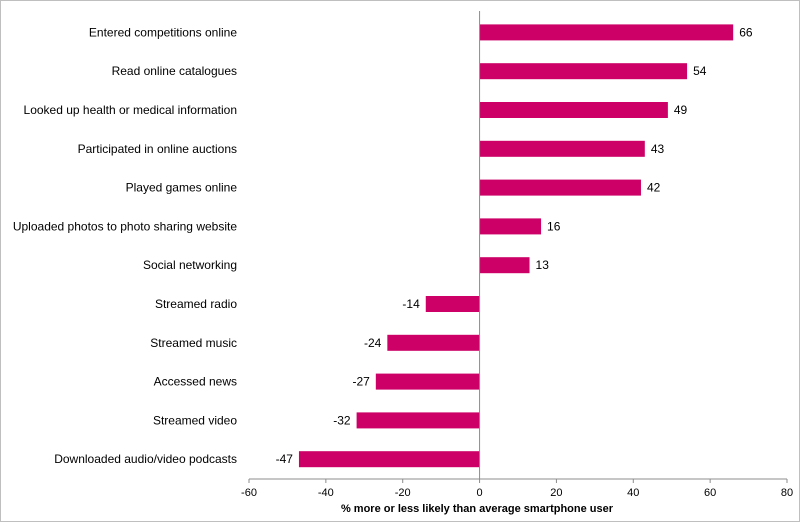 This screenshot has height=526, width=800. I want to click on category-label: Streamed music, so click(193, 343).